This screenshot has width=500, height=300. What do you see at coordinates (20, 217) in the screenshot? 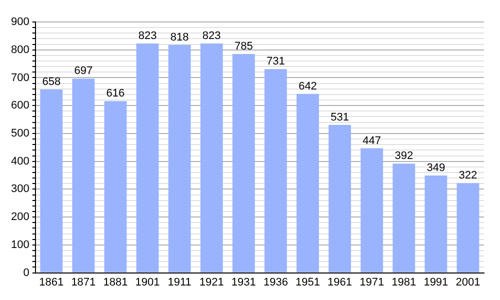
I see `y-tick-label: 200` at bounding box center [20, 217].